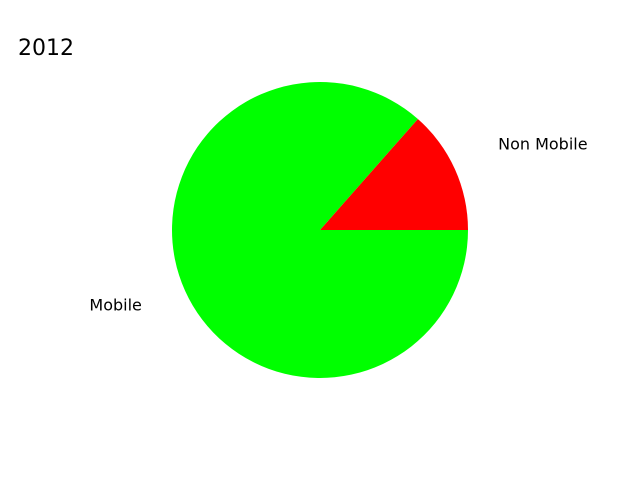  I want to click on slice-label-non-mobile: Non Mobile, so click(542, 144).